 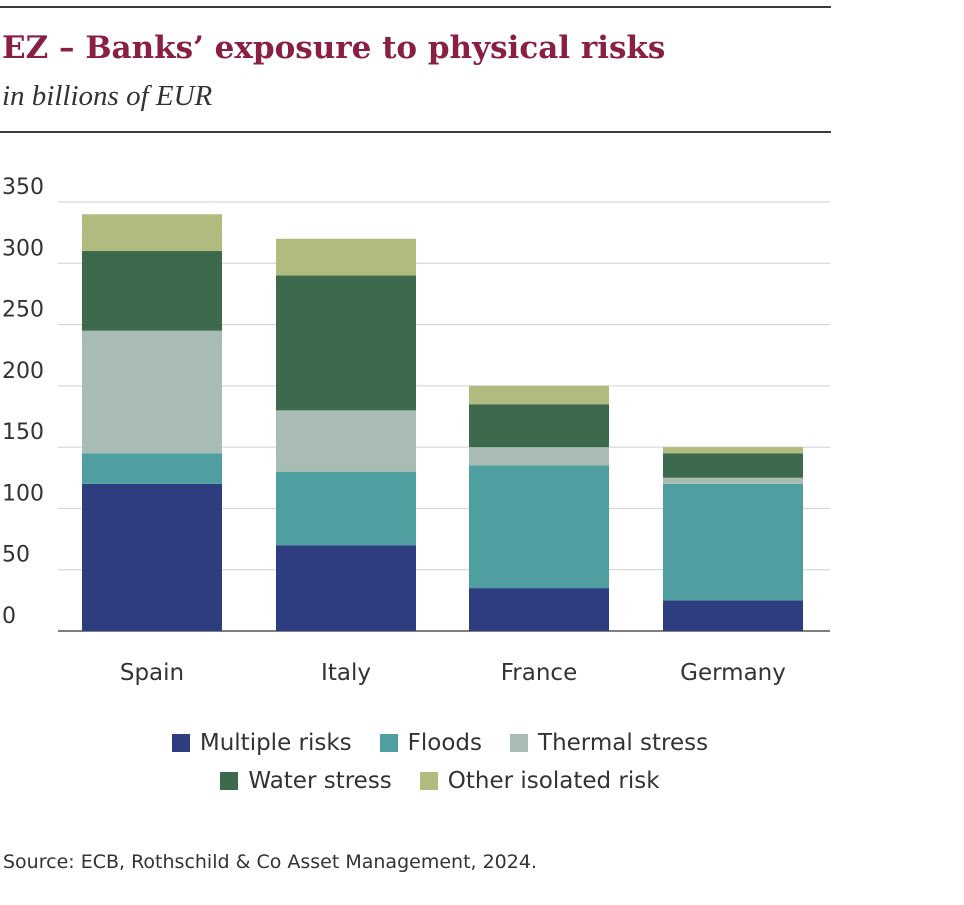 I want to click on legend-row: Multiple risks Floods Thermal stress, so click(x=440, y=743).